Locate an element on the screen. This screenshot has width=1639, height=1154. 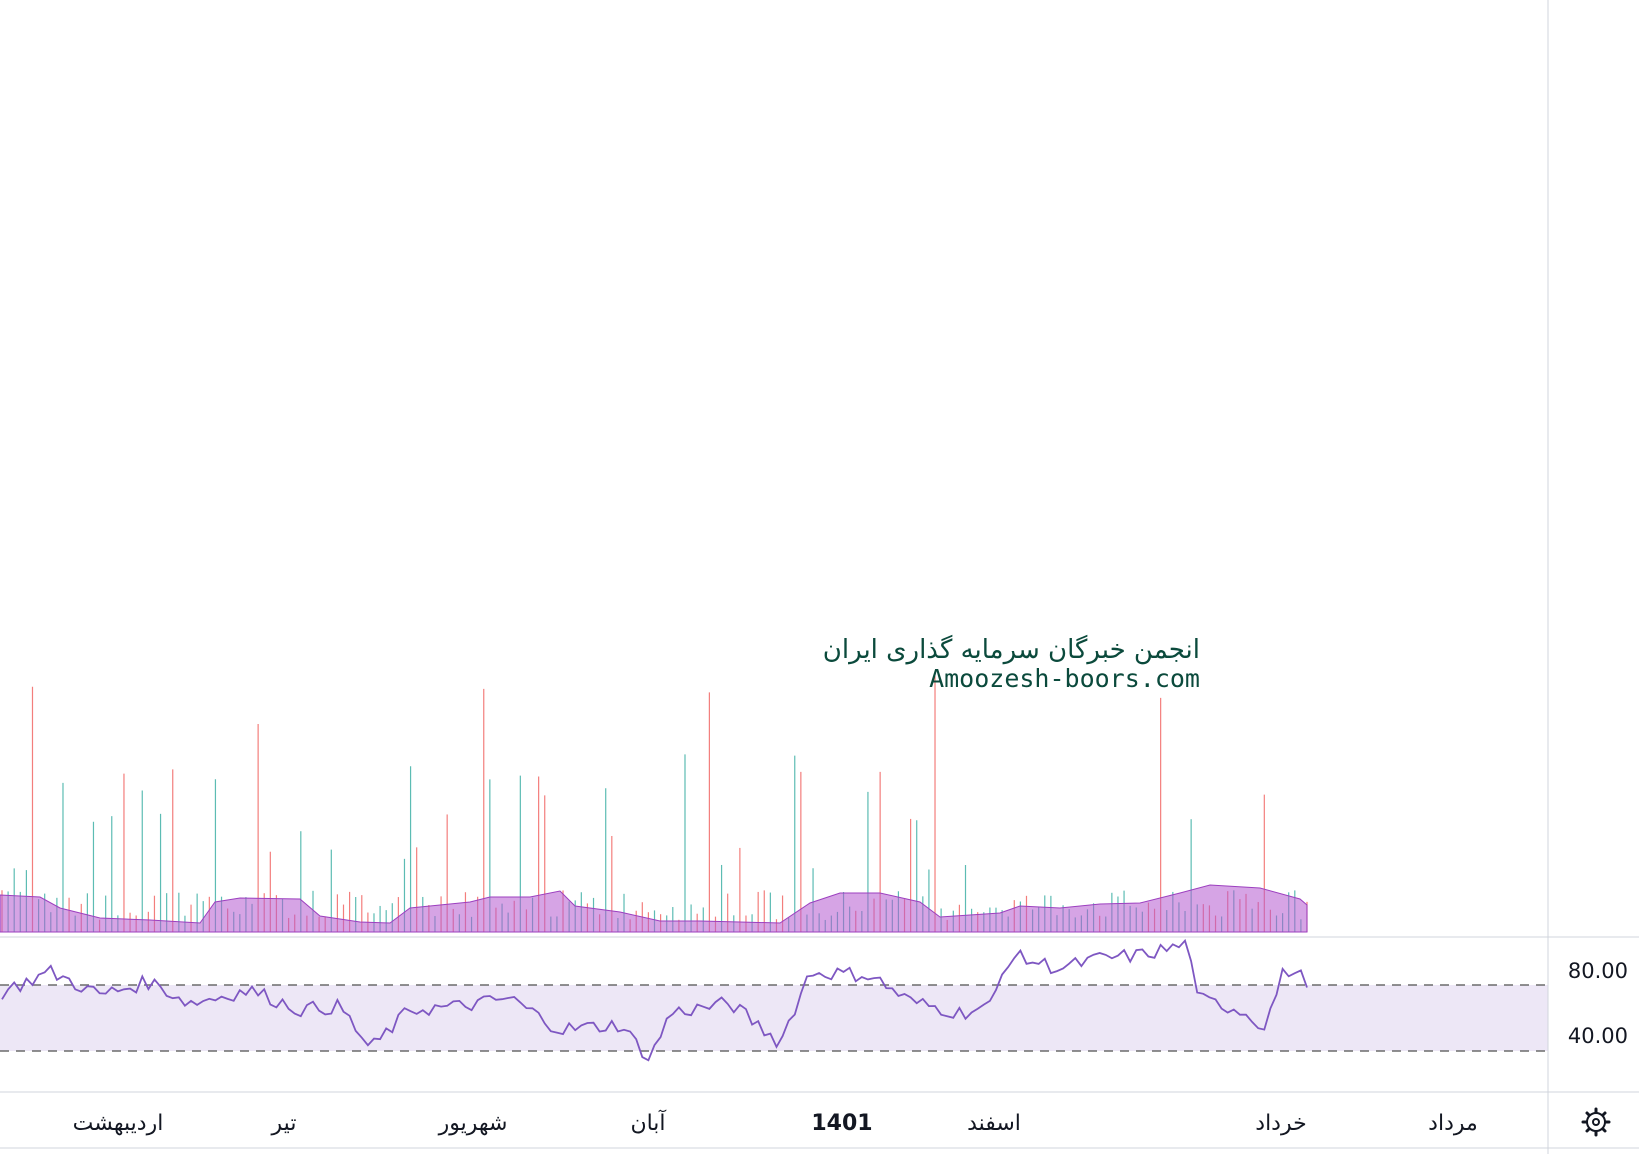
time-tick-label: اردیبهشت is located at coordinates (118, 1123).